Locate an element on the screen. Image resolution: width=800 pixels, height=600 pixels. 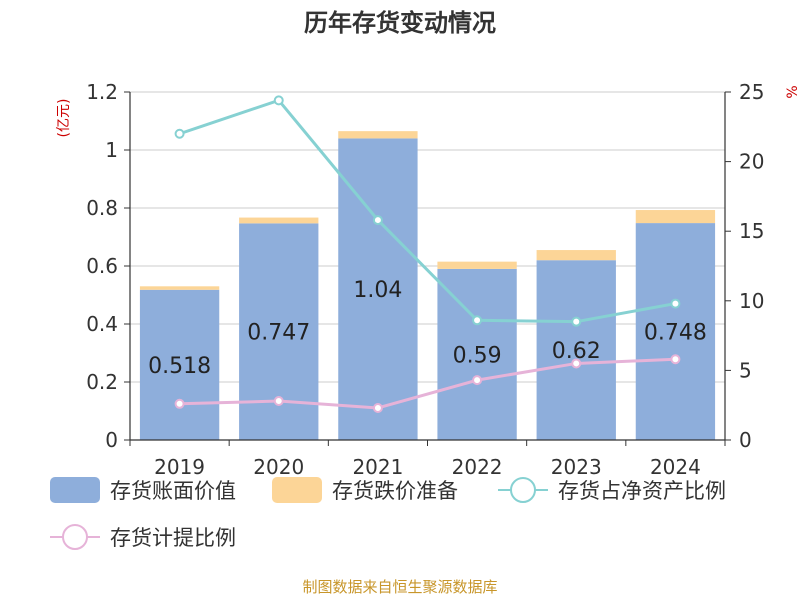
x-tick-labels: 2019 2020 2021 2022 2023 2024 is located at coordinates (427, 467).